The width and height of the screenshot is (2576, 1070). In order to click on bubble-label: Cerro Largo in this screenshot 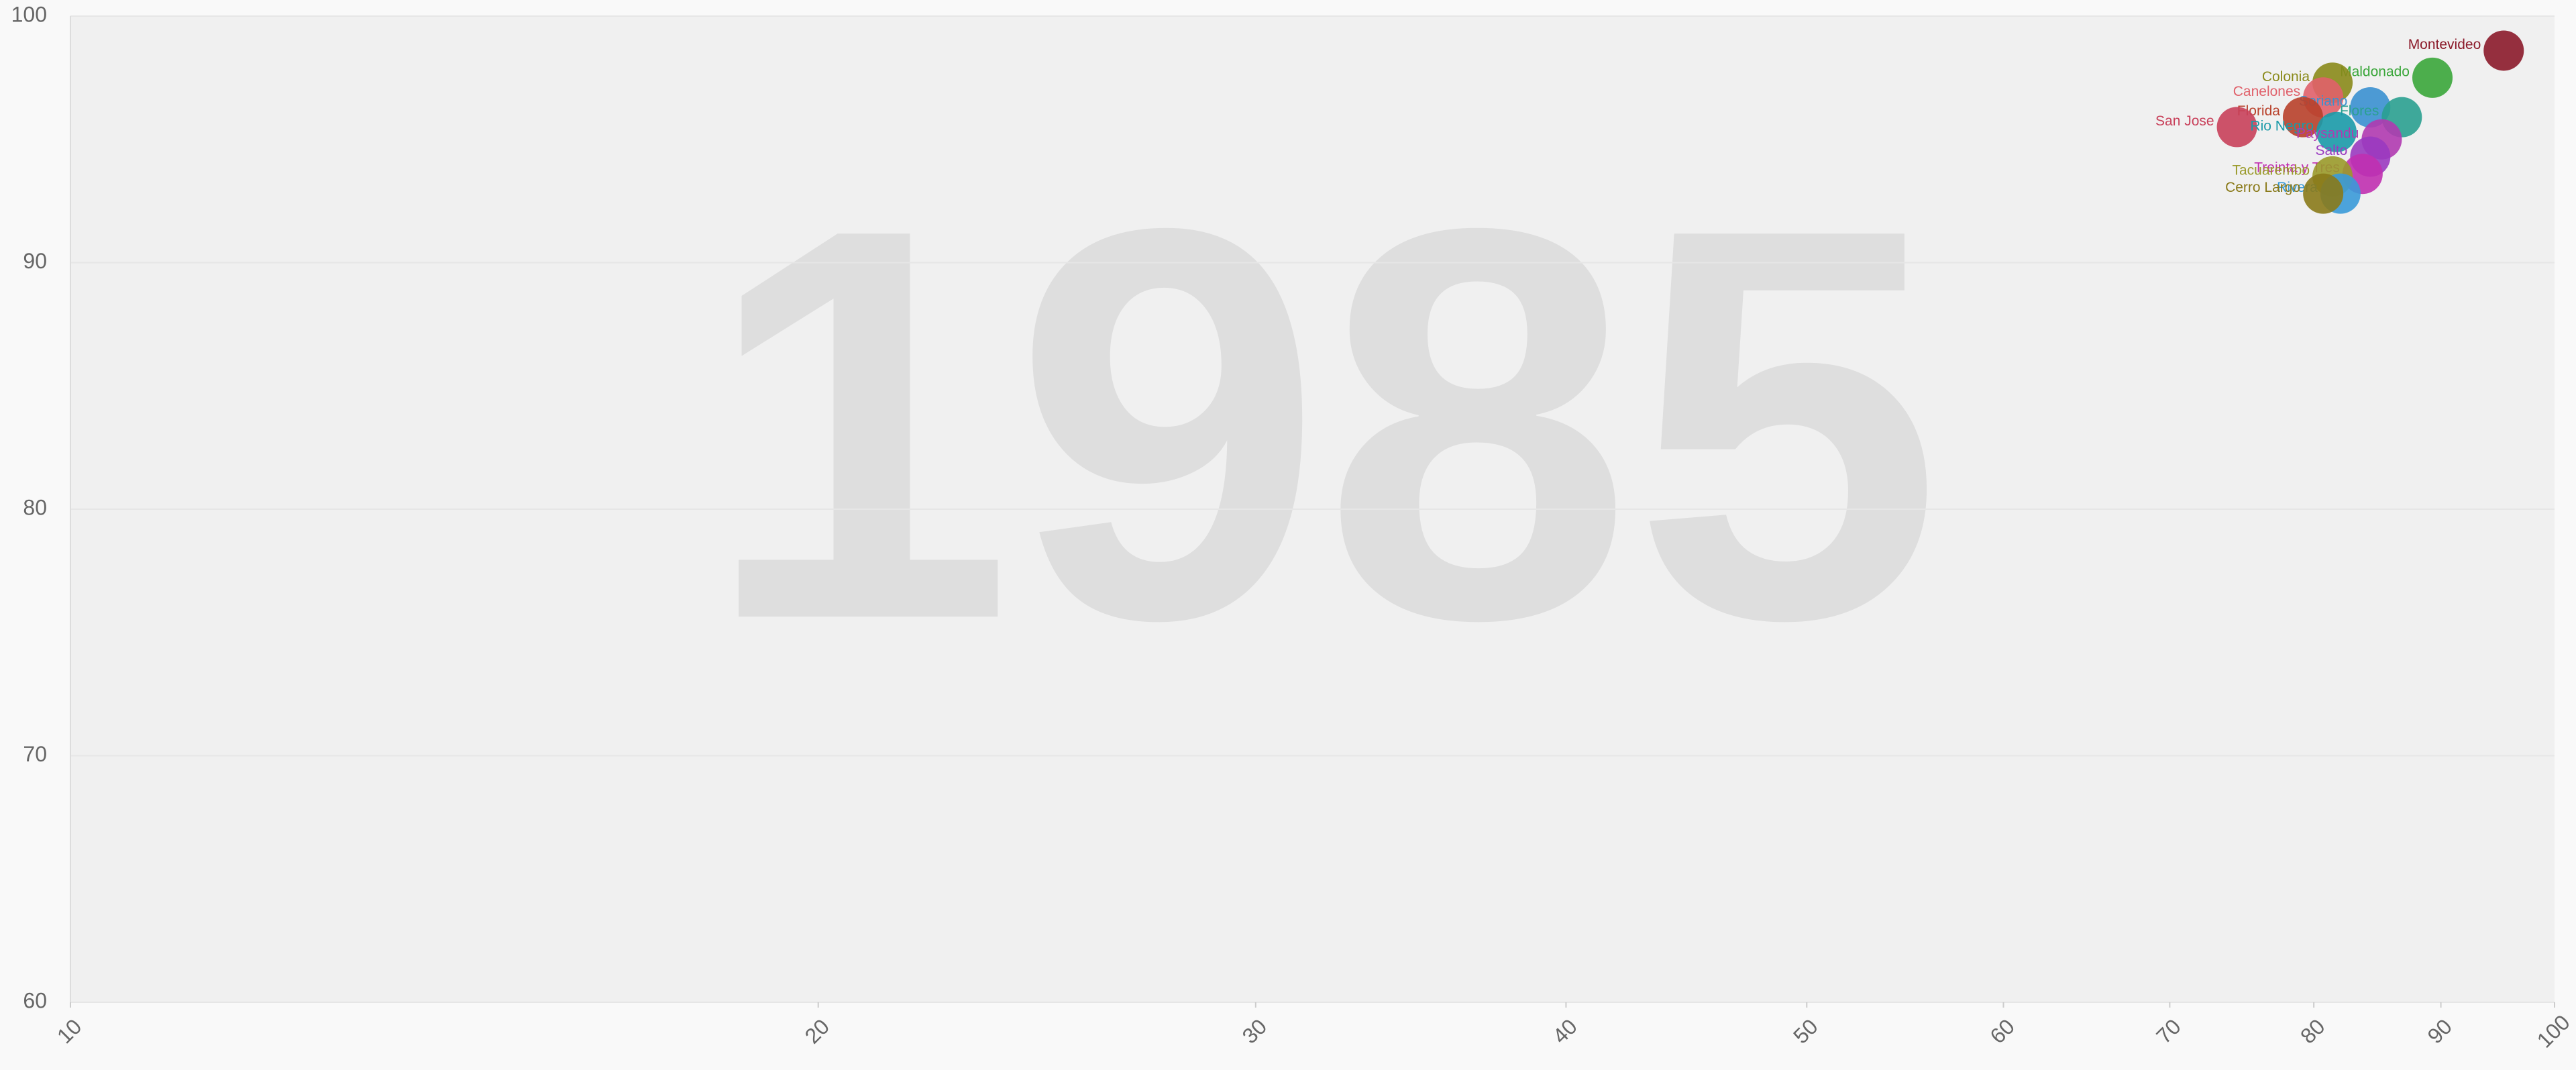, I will do `click(2262, 187)`.